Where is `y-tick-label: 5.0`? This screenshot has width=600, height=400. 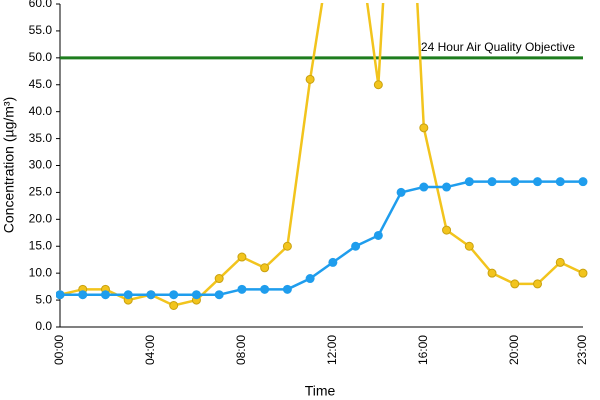 y-tick-label: 5.0 is located at coordinates (43, 299).